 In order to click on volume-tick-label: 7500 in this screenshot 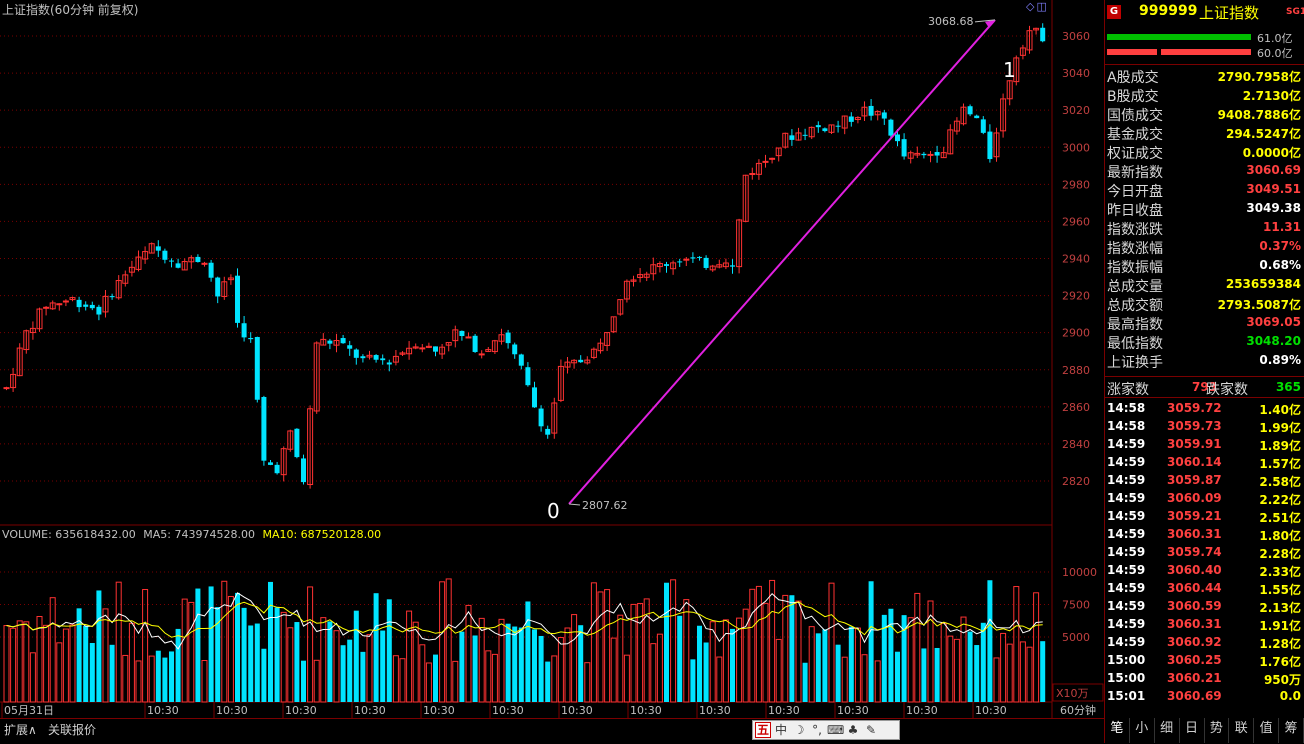, I will do `click(1076, 605)`.